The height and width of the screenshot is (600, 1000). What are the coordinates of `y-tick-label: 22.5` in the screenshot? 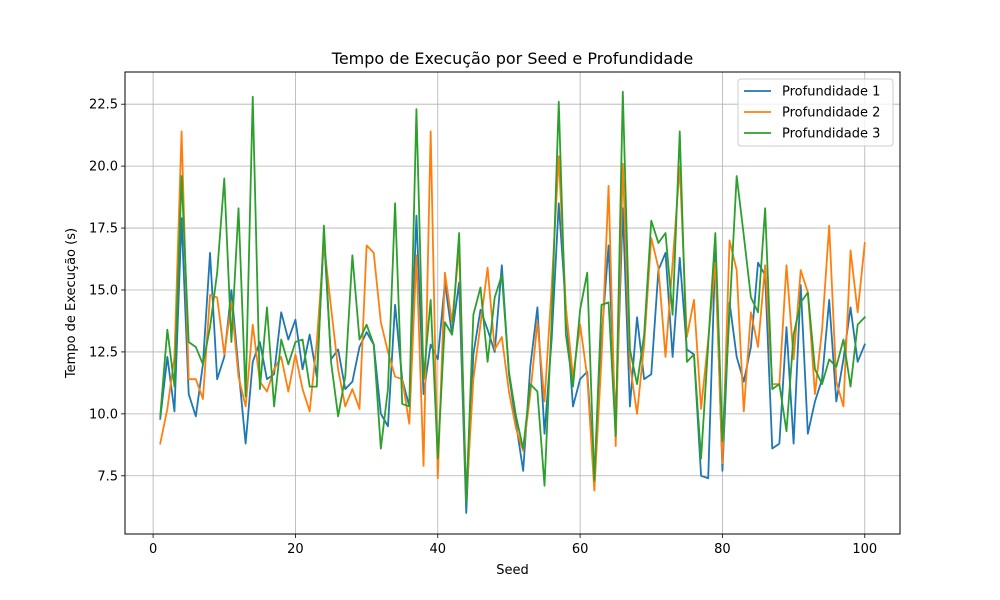 It's located at (103, 105).